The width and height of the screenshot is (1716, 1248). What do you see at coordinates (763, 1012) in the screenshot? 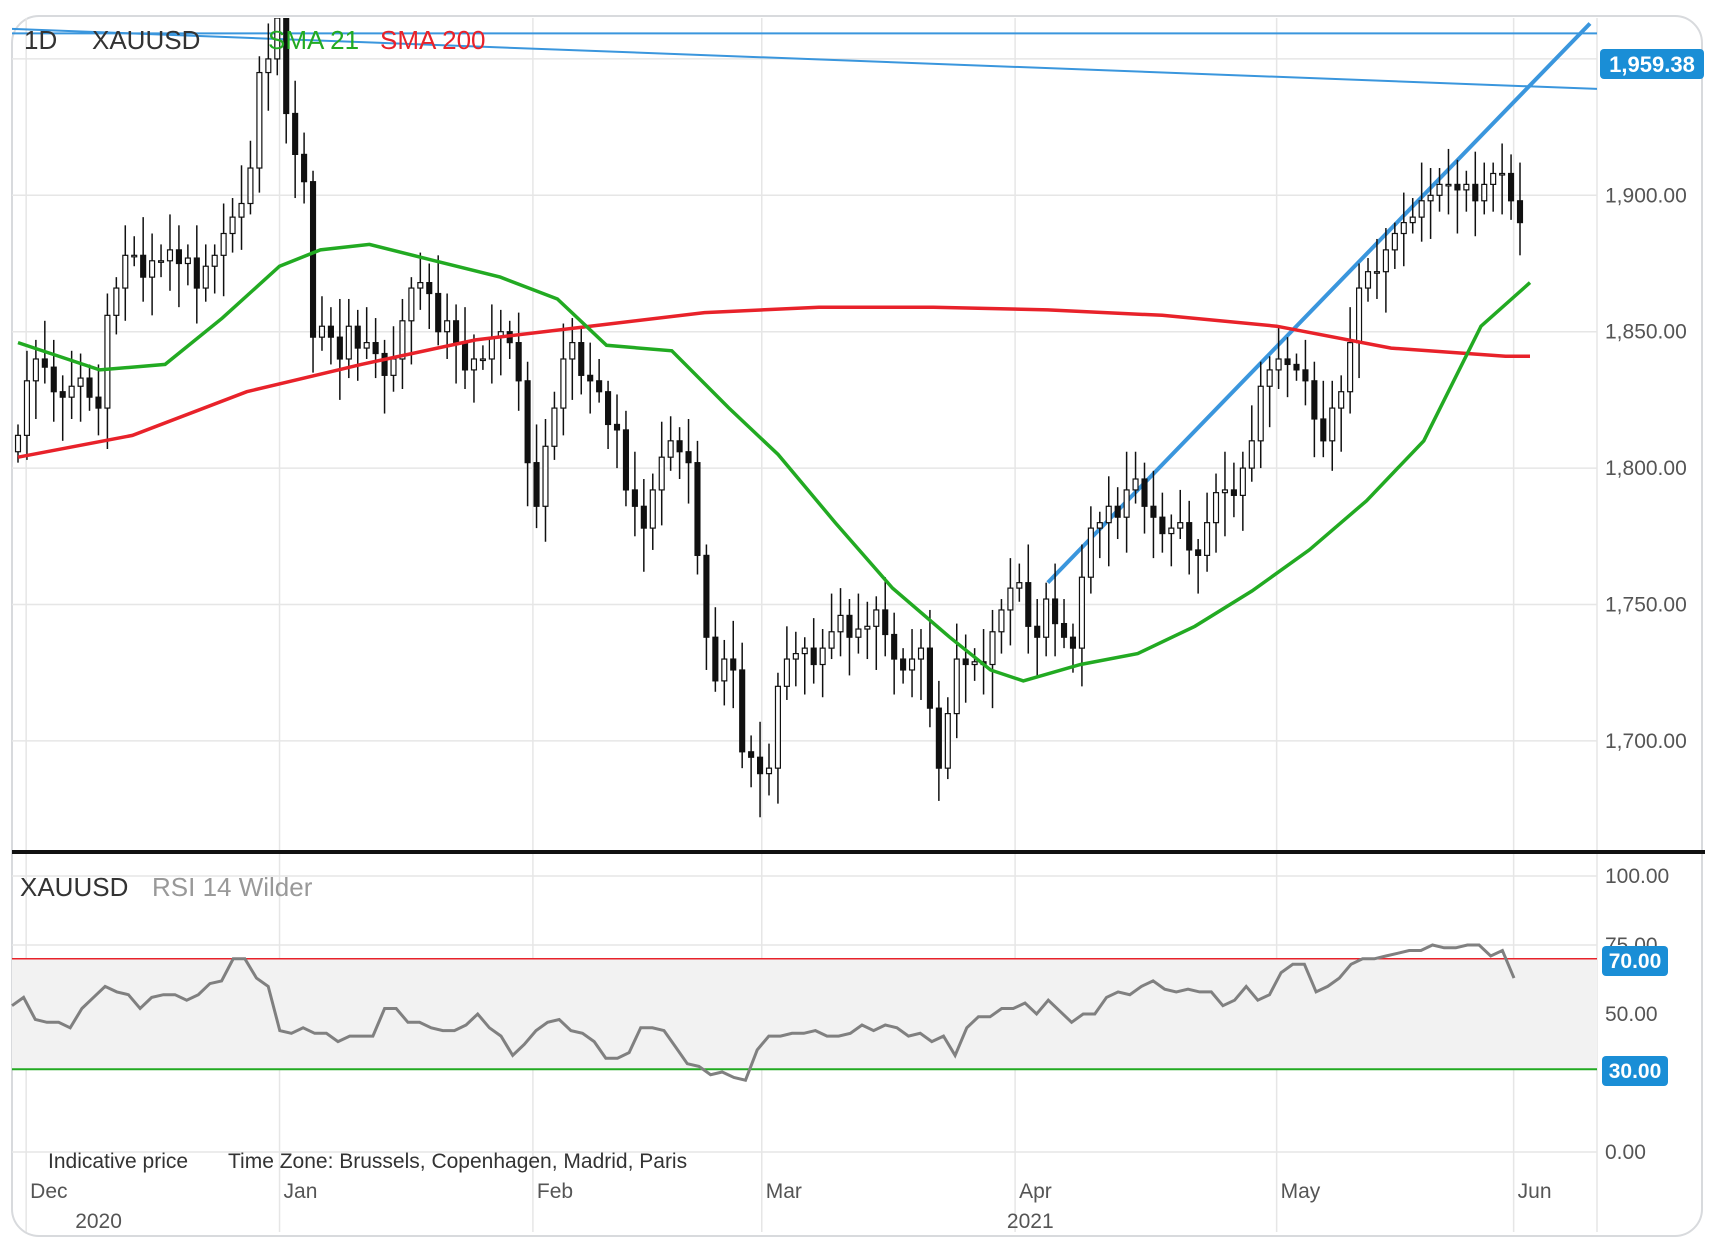
I see `rsi-line` at bounding box center [763, 1012].